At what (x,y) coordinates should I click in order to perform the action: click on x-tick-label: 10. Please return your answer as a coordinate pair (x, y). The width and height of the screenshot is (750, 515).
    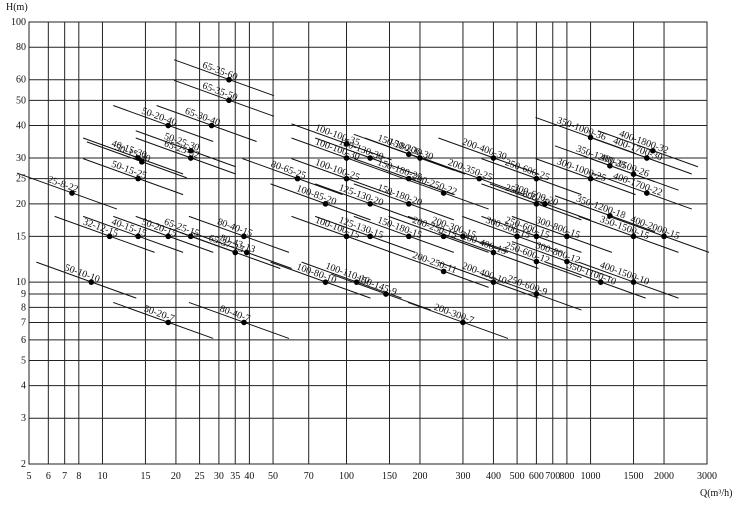
    Looking at the image, I should click on (102, 476).